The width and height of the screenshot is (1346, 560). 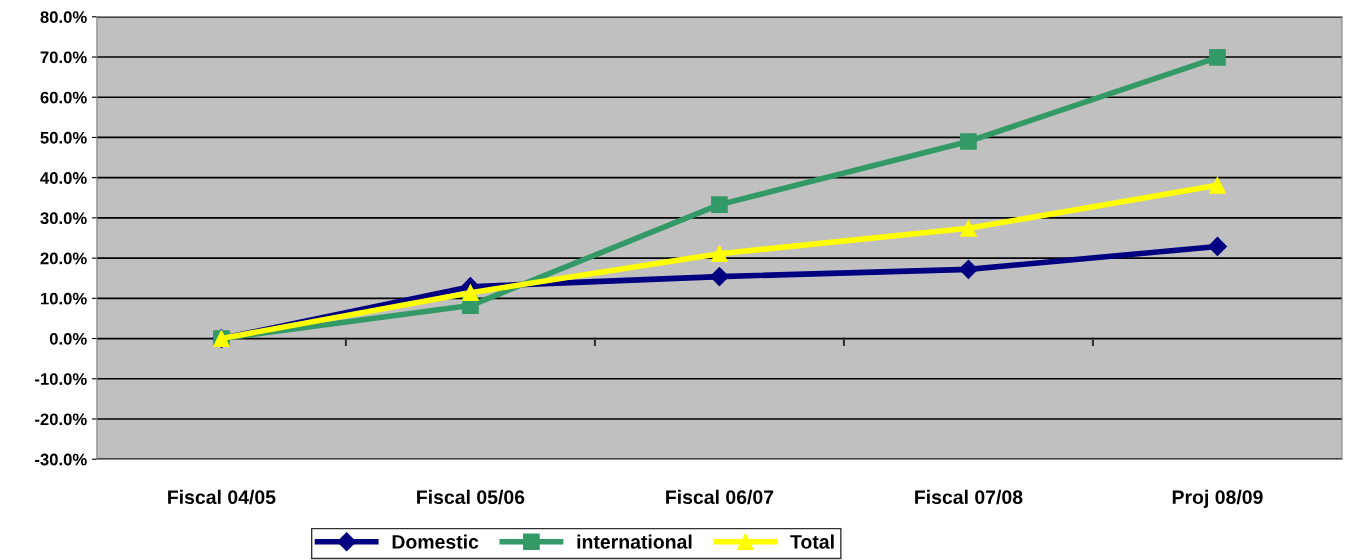 What do you see at coordinates (61, 379) in the screenshot?
I see `y-tick-label: -10.0%` at bounding box center [61, 379].